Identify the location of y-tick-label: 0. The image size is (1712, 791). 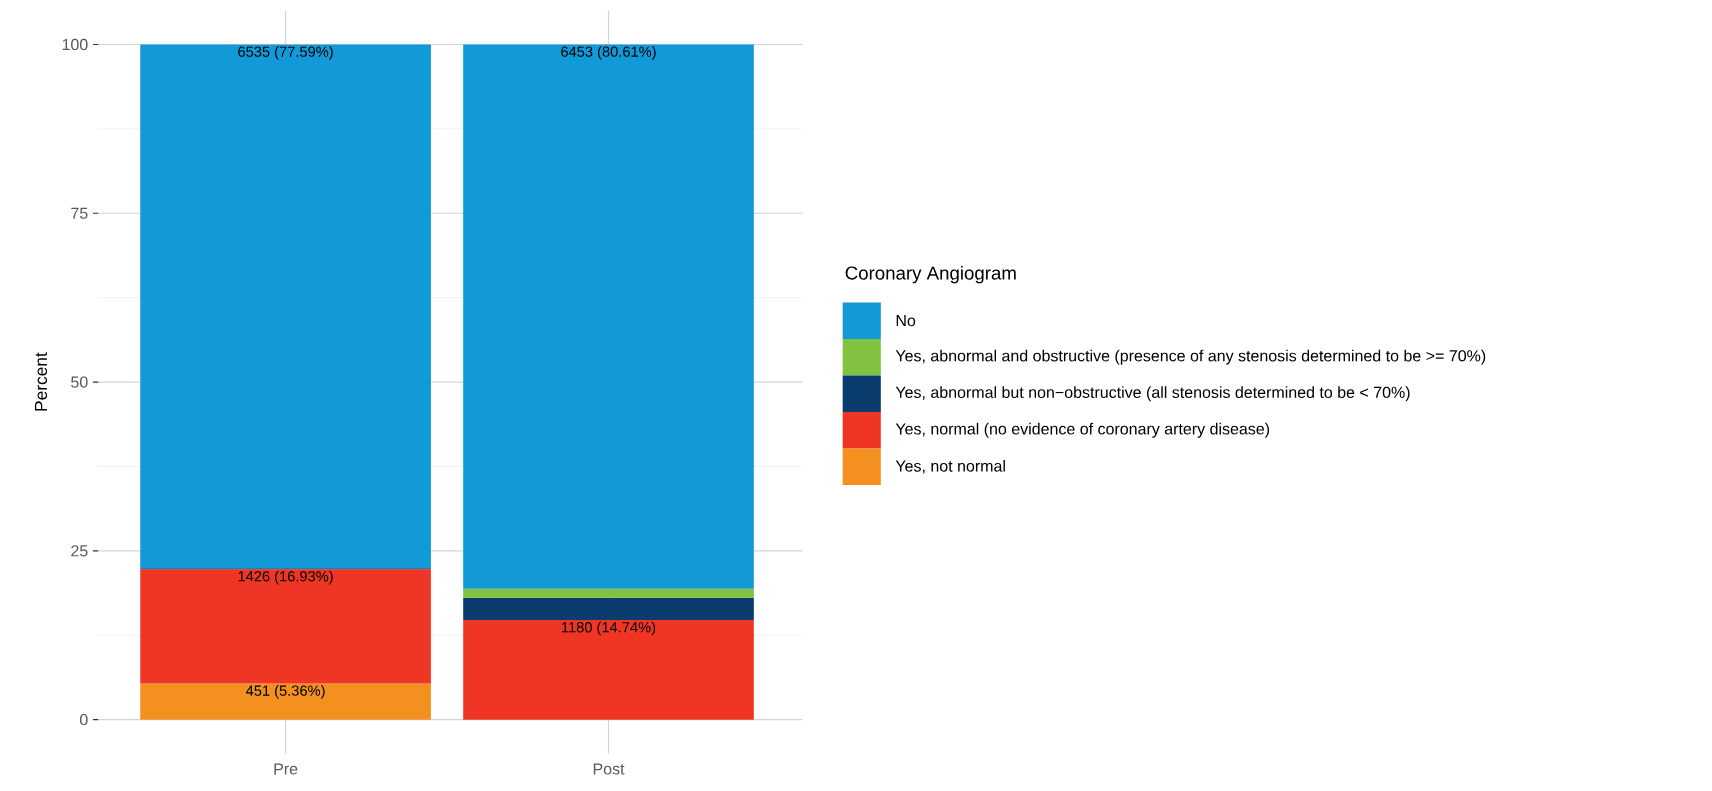
(83, 719).